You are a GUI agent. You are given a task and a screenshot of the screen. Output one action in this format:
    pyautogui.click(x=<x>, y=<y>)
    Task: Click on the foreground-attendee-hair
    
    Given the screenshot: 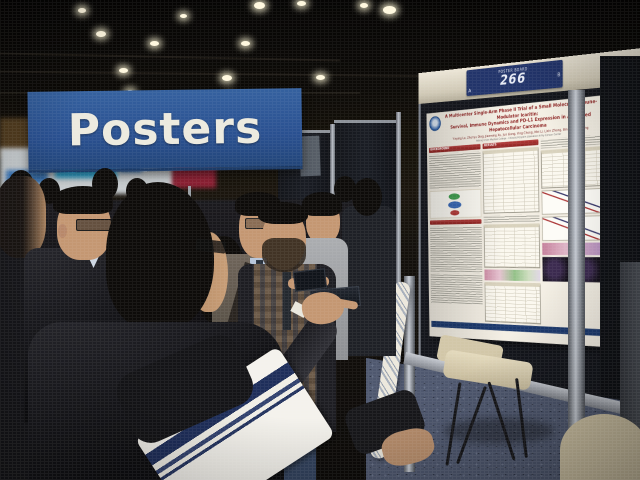 What is the action you would take?
    pyautogui.click(x=160, y=256)
    